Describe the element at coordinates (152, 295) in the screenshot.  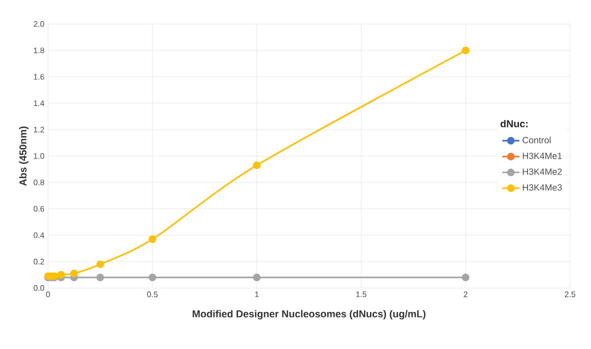
I see `x-tick-label: 0.5` at that location.